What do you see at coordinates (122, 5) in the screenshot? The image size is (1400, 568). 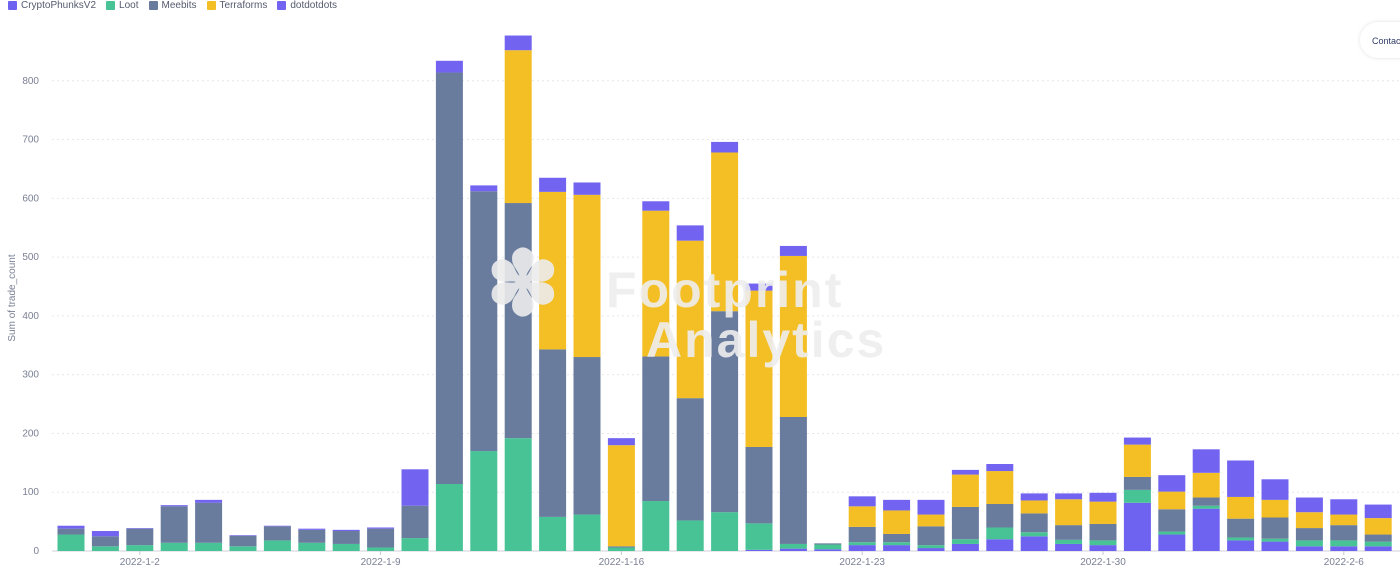 I see `legend-item-loot: Loot` at bounding box center [122, 5].